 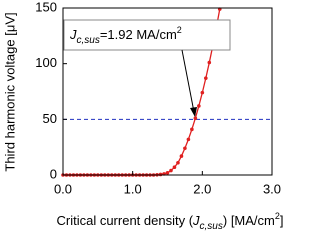 I want to click on annotation-arrow, so click(x=188, y=81).